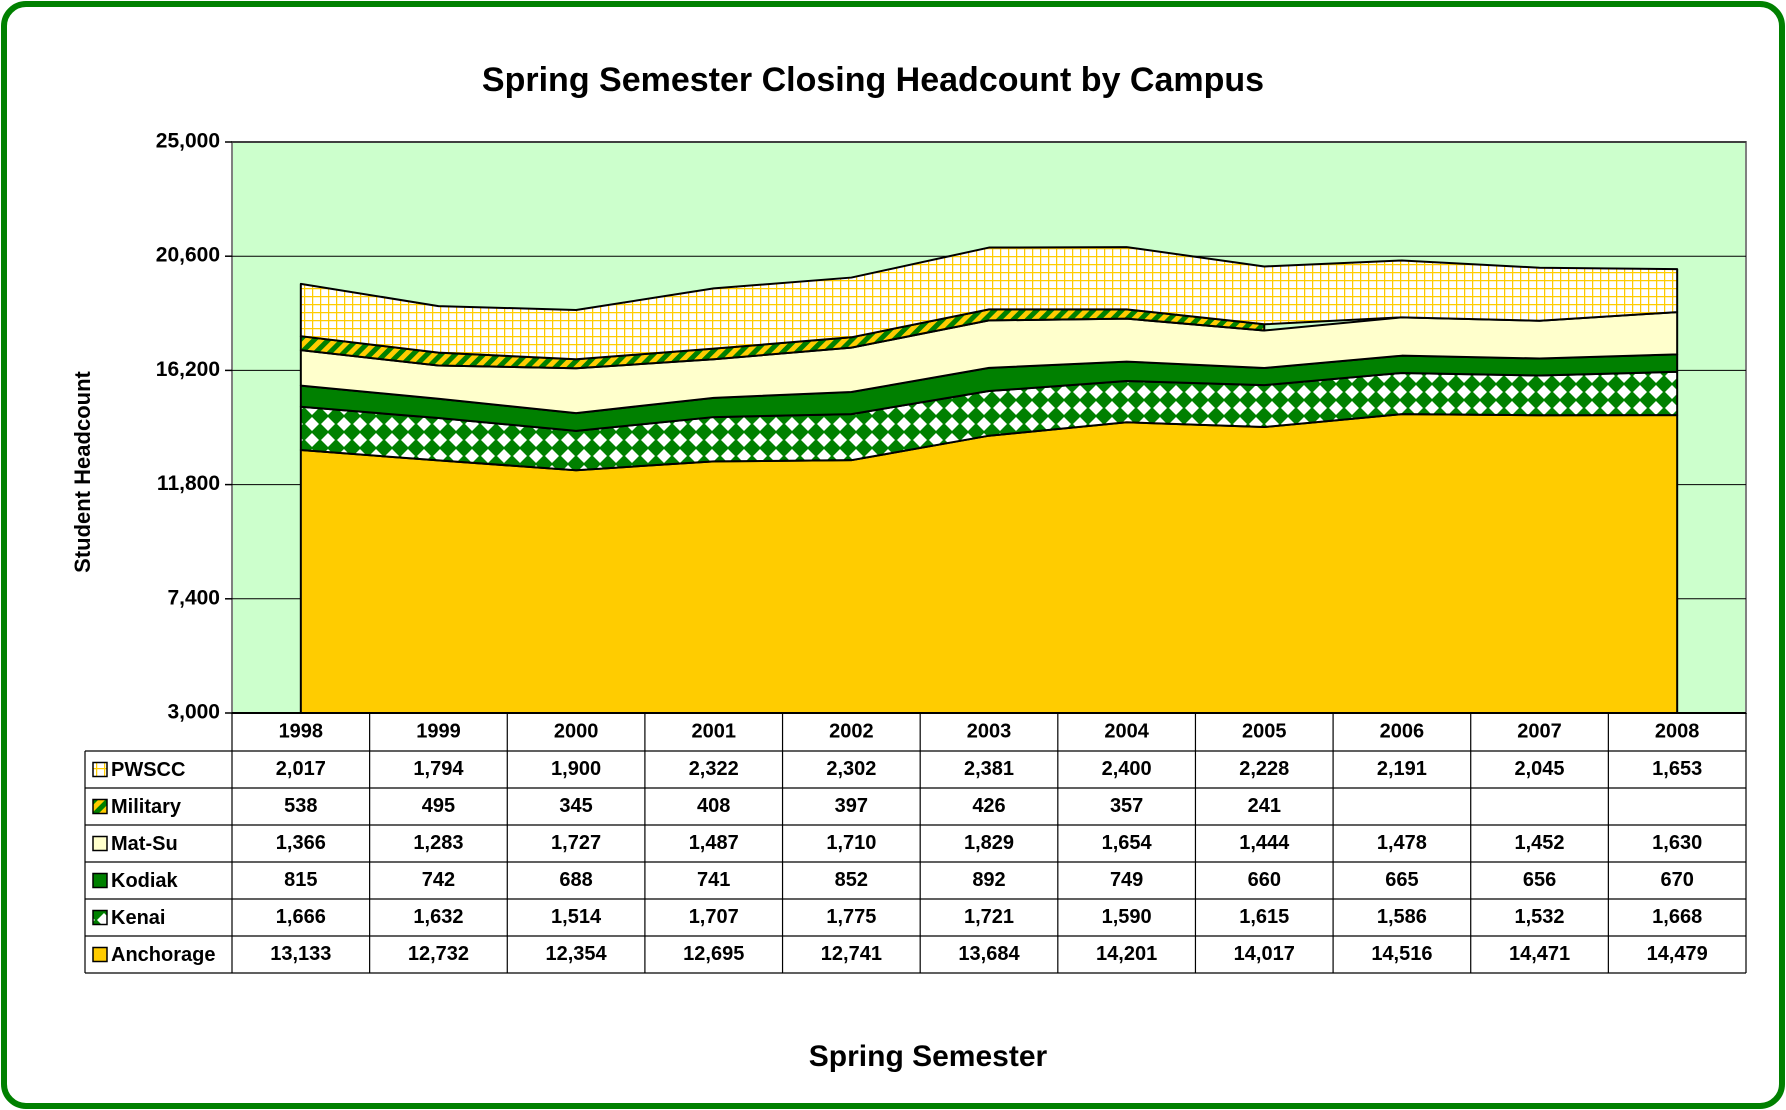 The width and height of the screenshot is (1786, 1110). Describe the element at coordinates (1127, 843) in the screenshot. I see `table-cell: 1,654` at that location.